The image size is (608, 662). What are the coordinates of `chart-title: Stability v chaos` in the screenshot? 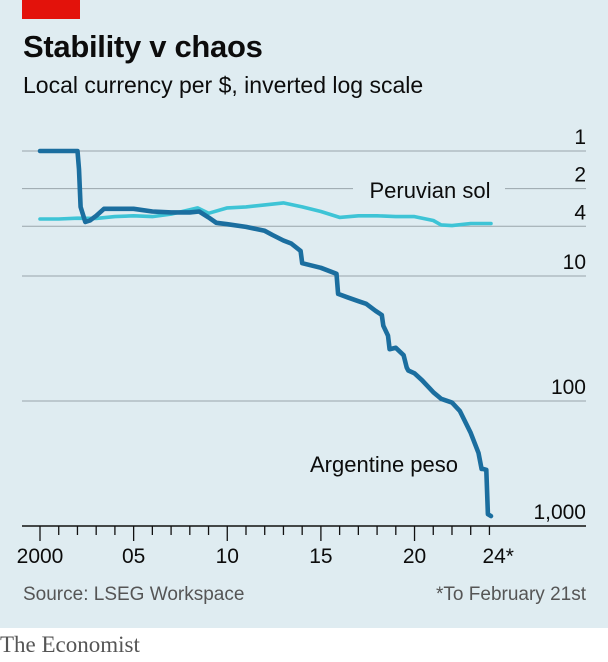 It's located at (143, 46).